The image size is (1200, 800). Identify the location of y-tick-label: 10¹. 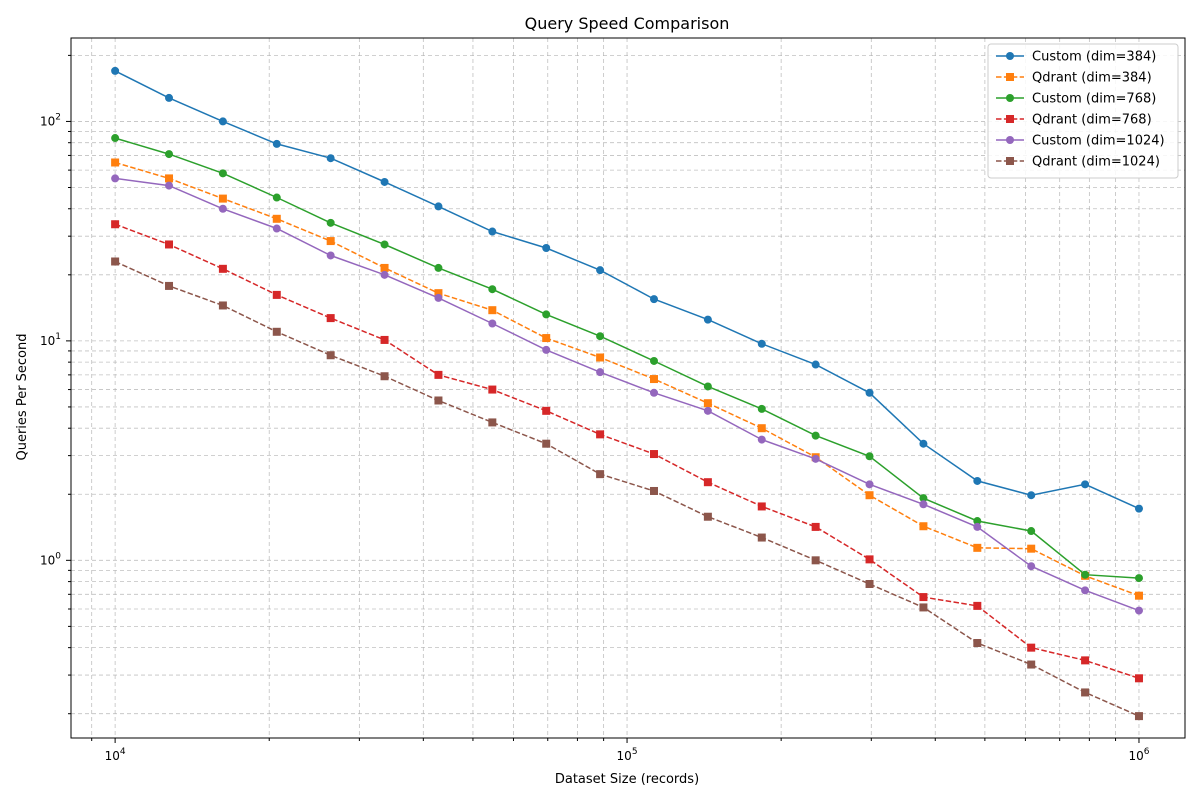
(50, 340).